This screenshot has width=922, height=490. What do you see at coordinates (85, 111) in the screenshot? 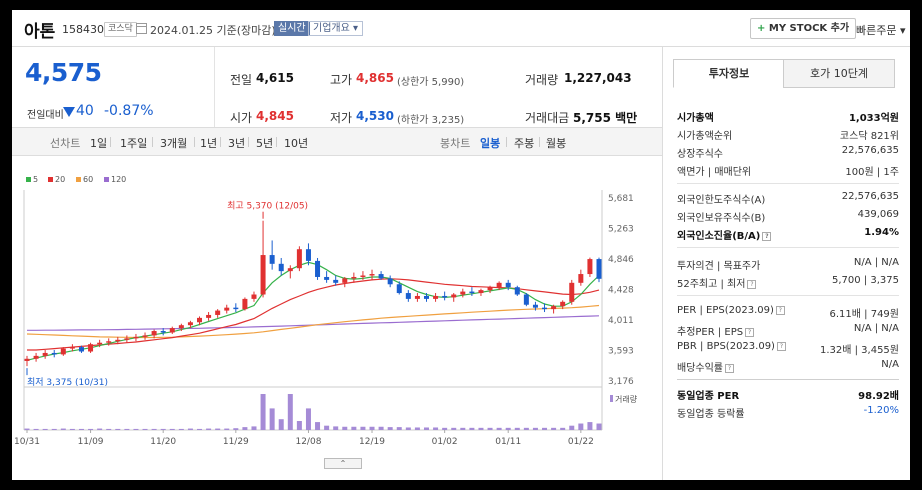
I see `diff-value: 40` at bounding box center [85, 111].